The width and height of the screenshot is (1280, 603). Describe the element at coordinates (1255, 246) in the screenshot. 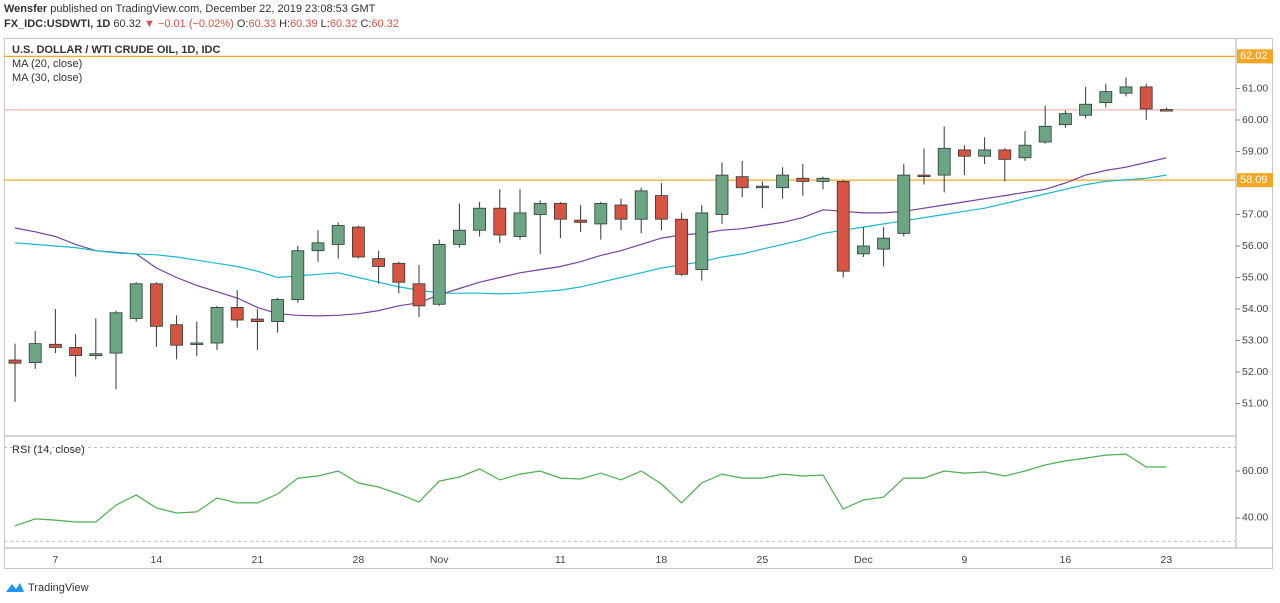

I see `y-tick-label: 56.00` at that location.